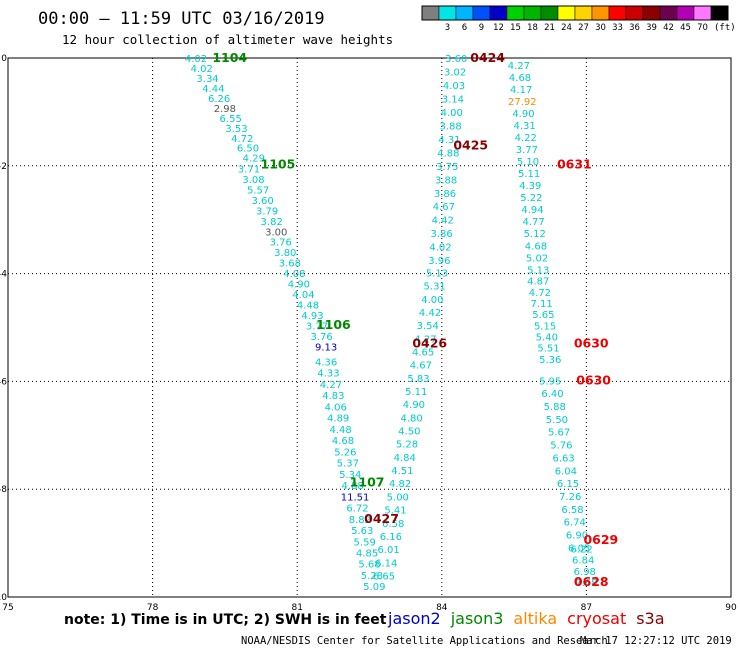 The height and width of the screenshot is (650, 740). What do you see at coordinates (3, 382) in the screenshot?
I see `y-tick-label: -6` at bounding box center [3, 382].